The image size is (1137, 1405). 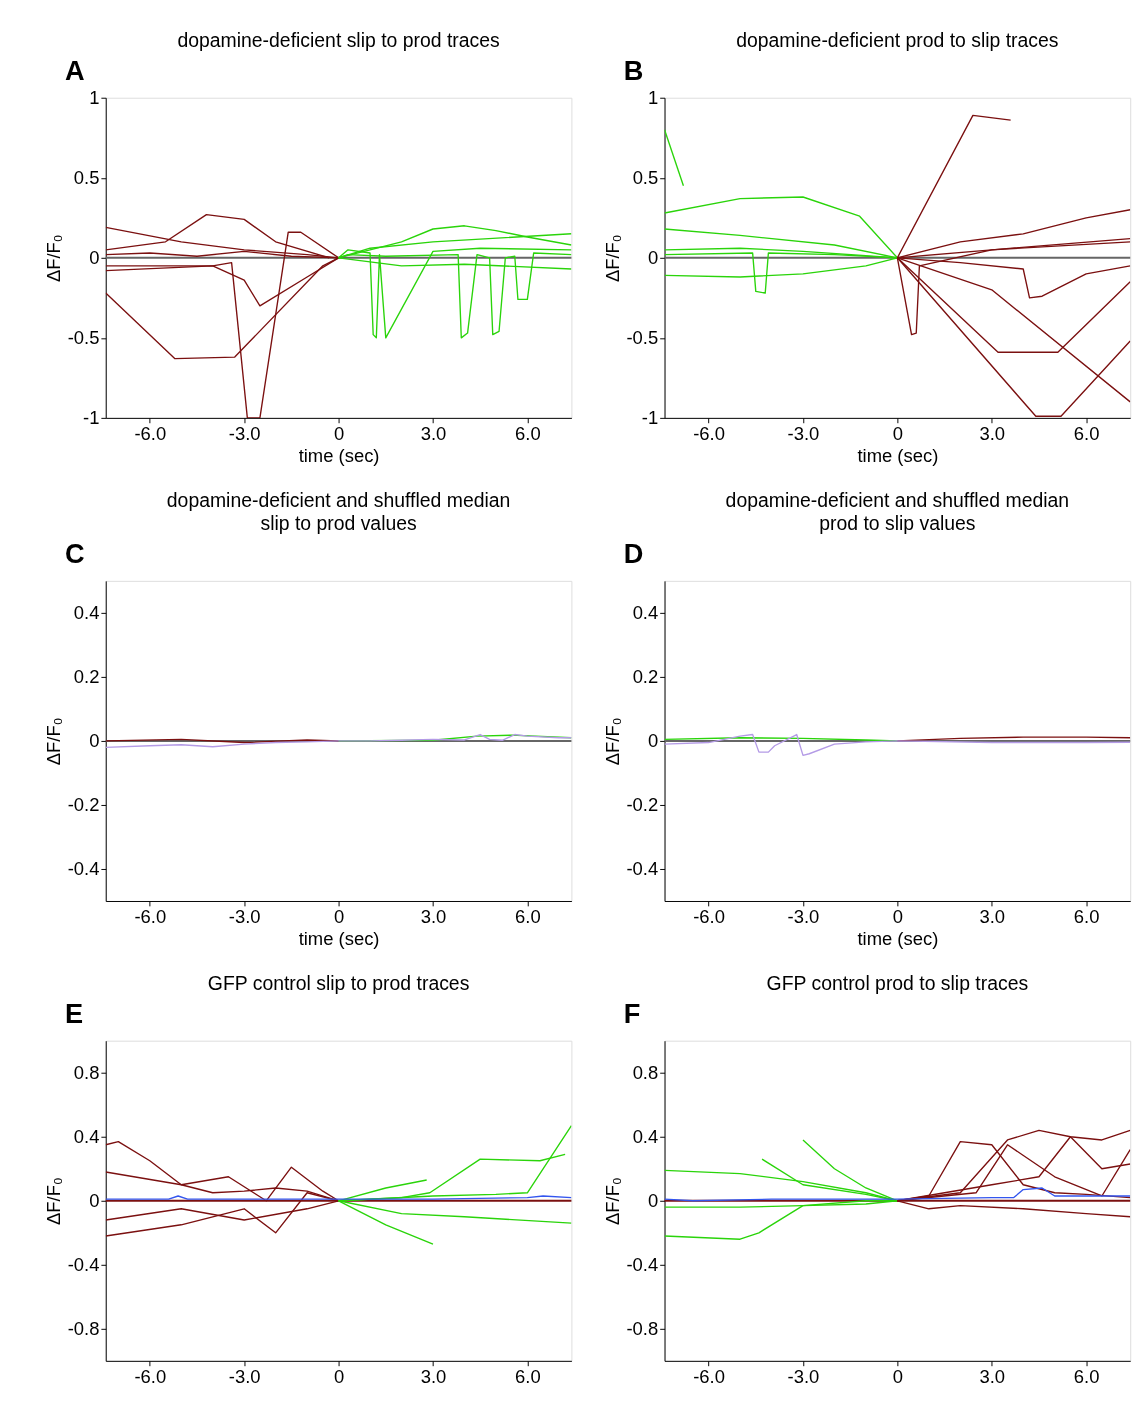 I want to click on chart-title: dopamine-deficient slip to prod traces, so click(x=338, y=40).